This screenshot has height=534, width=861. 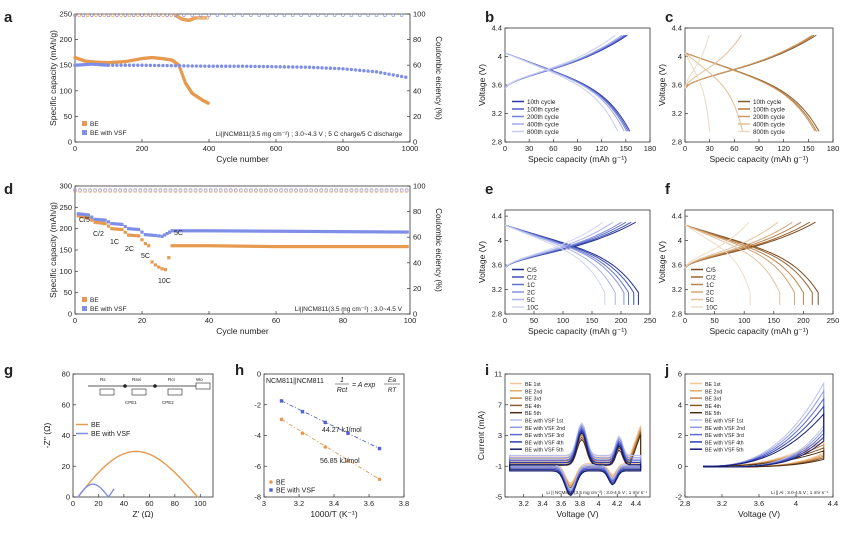 What do you see at coordinates (531, 300) in the screenshot?
I see `legend-label: 5C` at bounding box center [531, 300].